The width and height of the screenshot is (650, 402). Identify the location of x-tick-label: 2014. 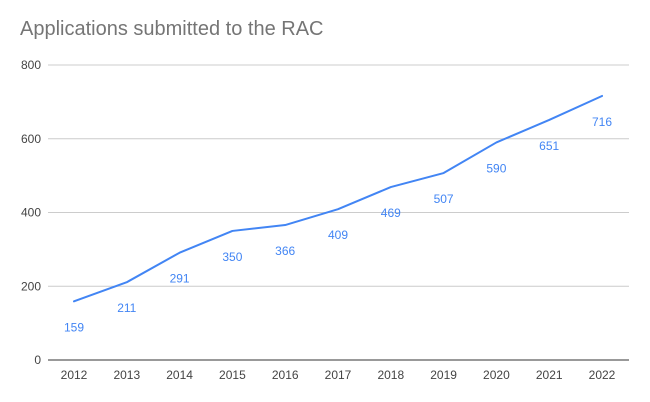
(179, 375).